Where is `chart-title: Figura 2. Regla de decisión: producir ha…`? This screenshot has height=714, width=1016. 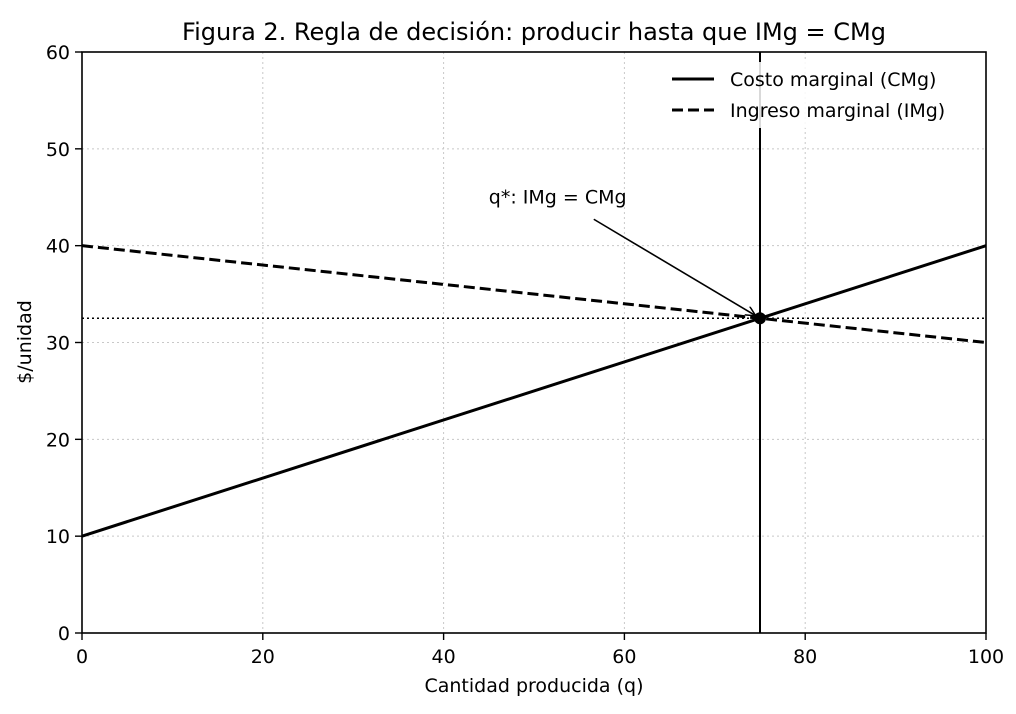 chart-title: Figura 2. Regla de decisión: producir ha… is located at coordinates (534, 32).